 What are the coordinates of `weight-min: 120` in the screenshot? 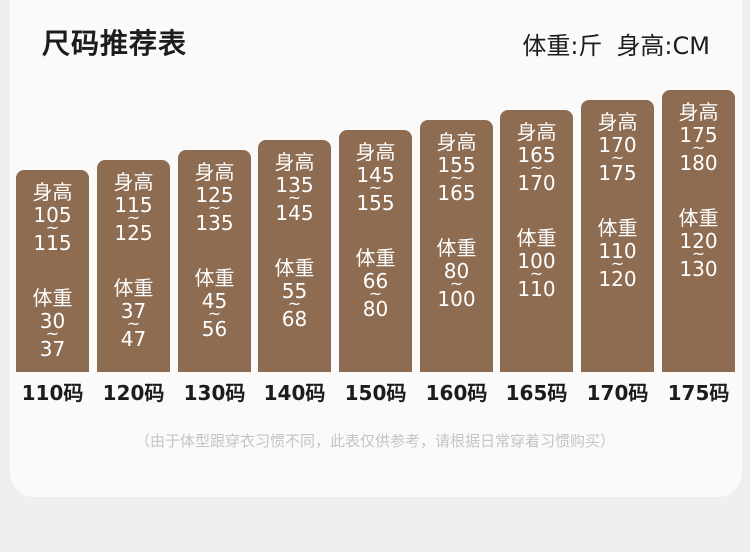 It's located at (698, 241).